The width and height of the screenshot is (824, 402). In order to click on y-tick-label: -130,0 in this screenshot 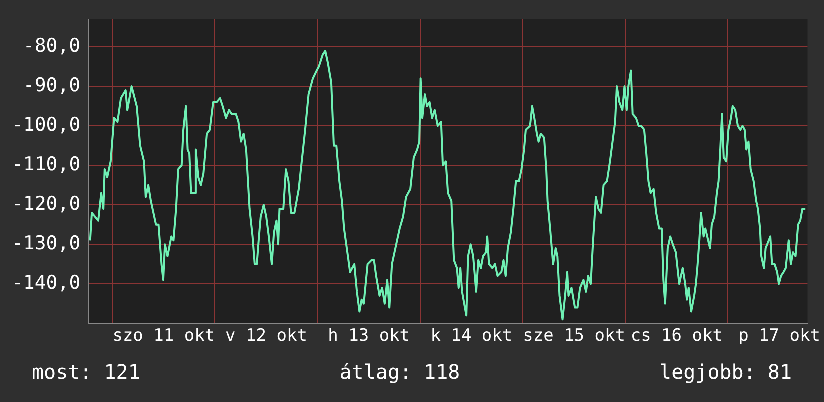, I will do `click(46, 243)`.